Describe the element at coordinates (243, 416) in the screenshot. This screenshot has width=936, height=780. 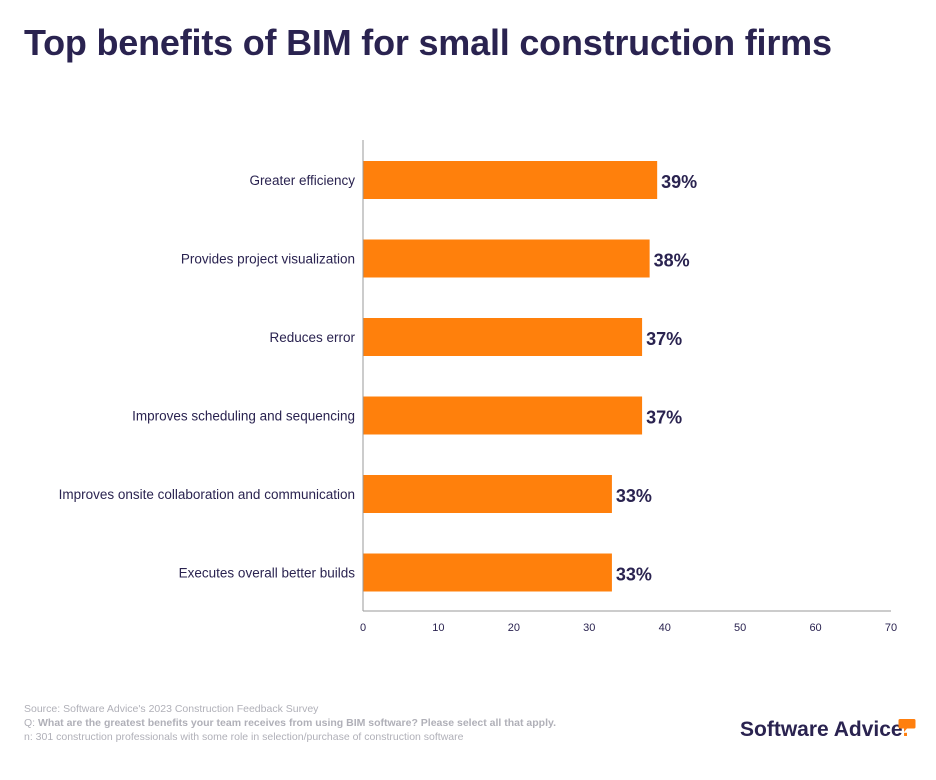
I see `category-label: Improves scheduling and sequencing` at that location.